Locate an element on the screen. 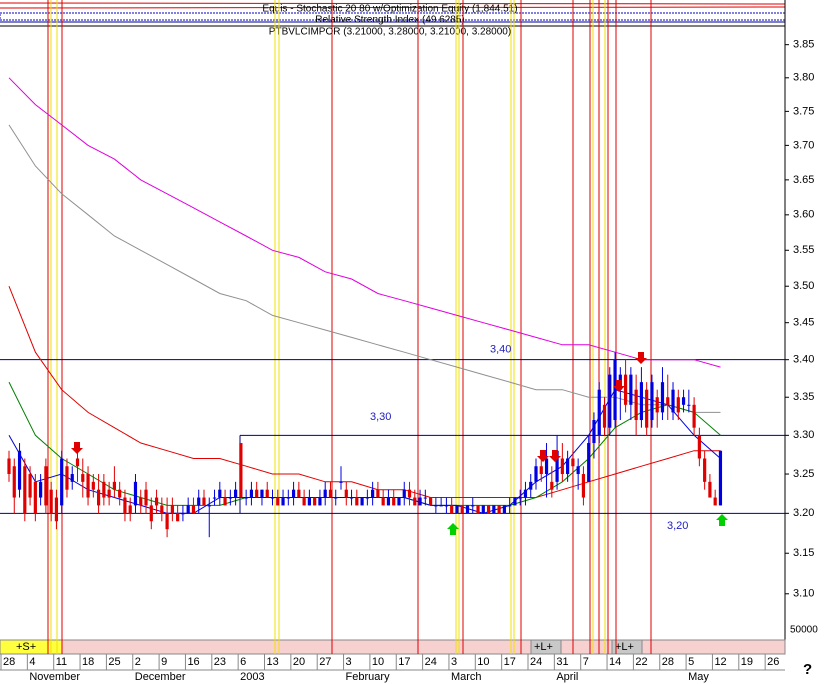 Image resolution: width=832 pixels, height=684 pixels. y-tick-label: 3.55 is located at coordinates (803, 250).